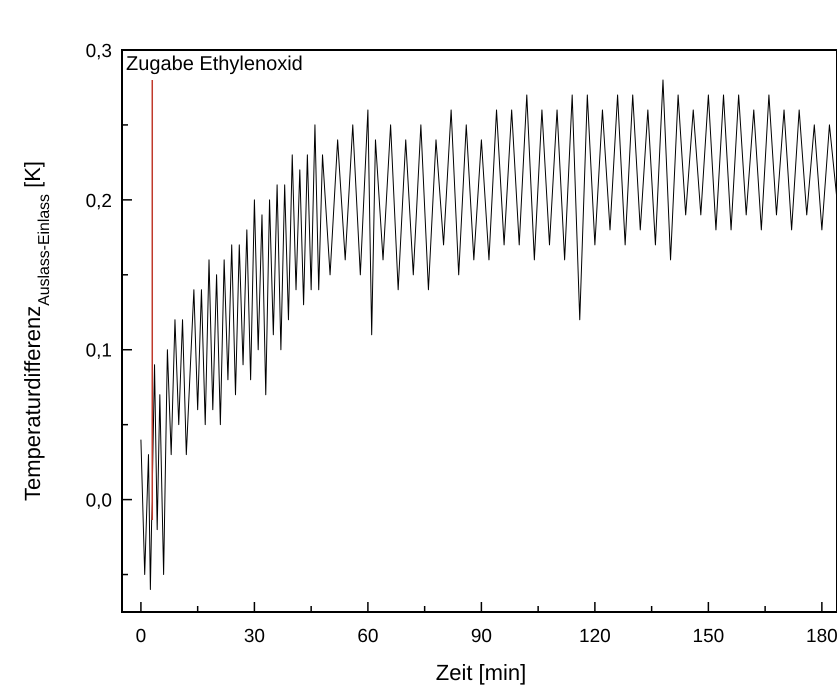 This screenshot has width=837, height=693. I want to click on y-tick-label: 0,2, so click(99, 201).